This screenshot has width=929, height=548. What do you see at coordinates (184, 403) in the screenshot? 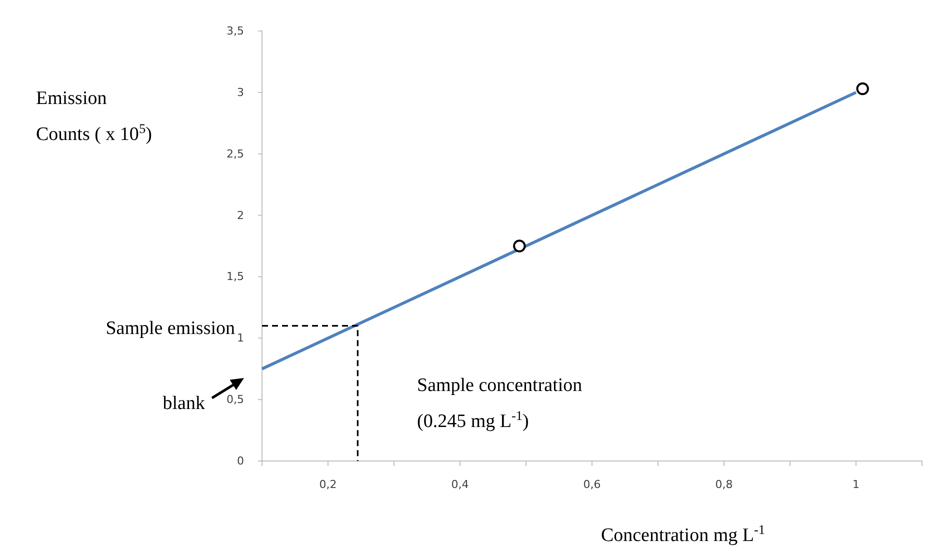
I see `text: blank` at bounding box center [184, 403].